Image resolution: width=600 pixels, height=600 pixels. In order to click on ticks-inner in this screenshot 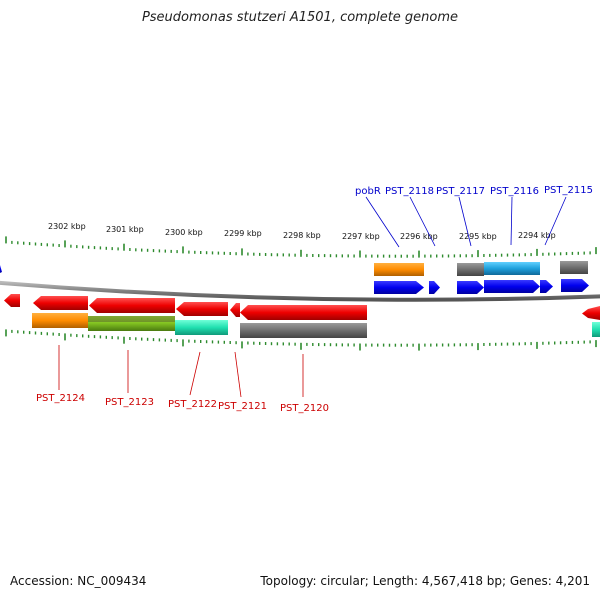, I will do `click(301, 340)`.